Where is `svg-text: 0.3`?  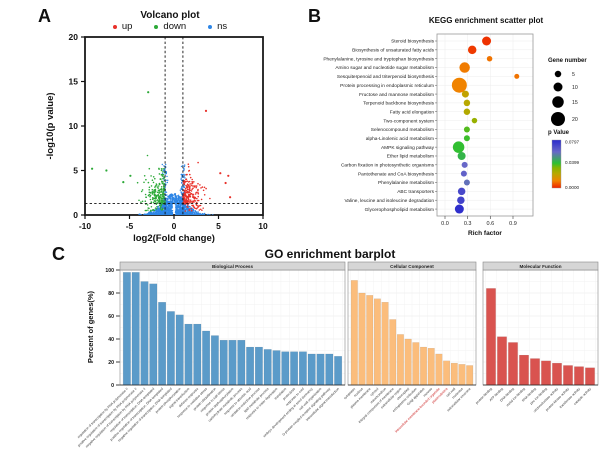
svg-text: 0.3 is located at coordinates (468, 224).